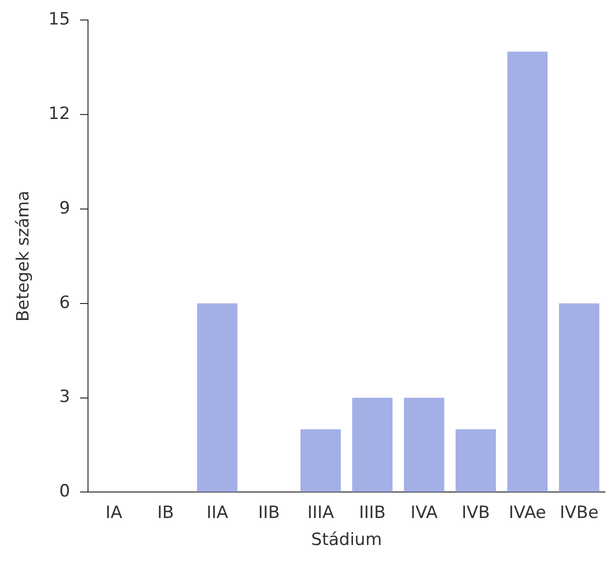  What do you see at coordinates (320, 512) in the screenshot?
I see `x-tick-label: IIIA` at bounding box center [320, 512].